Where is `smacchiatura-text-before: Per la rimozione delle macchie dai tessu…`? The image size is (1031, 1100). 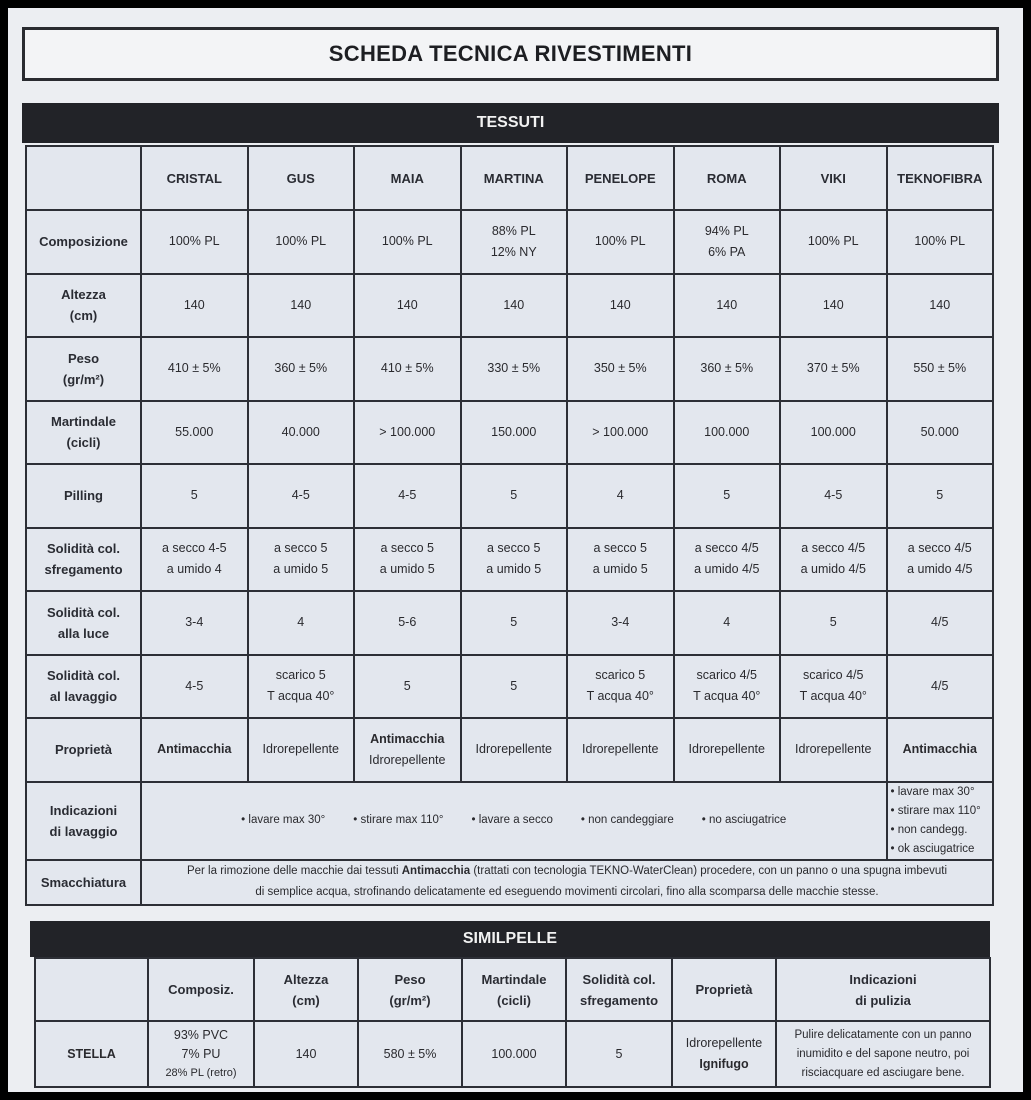 smacchiatura-text-before: Per la rimozione delle macchie dai tessu… is located at coordinates (294, 871).